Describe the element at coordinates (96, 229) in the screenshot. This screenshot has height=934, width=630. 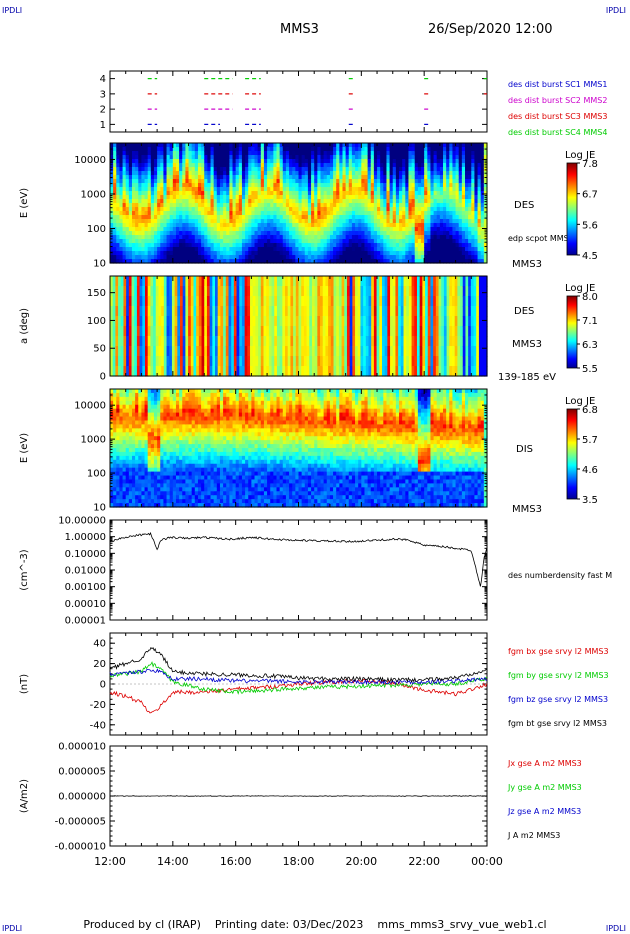
I see `des-energy-tick-label: 100` at that location.